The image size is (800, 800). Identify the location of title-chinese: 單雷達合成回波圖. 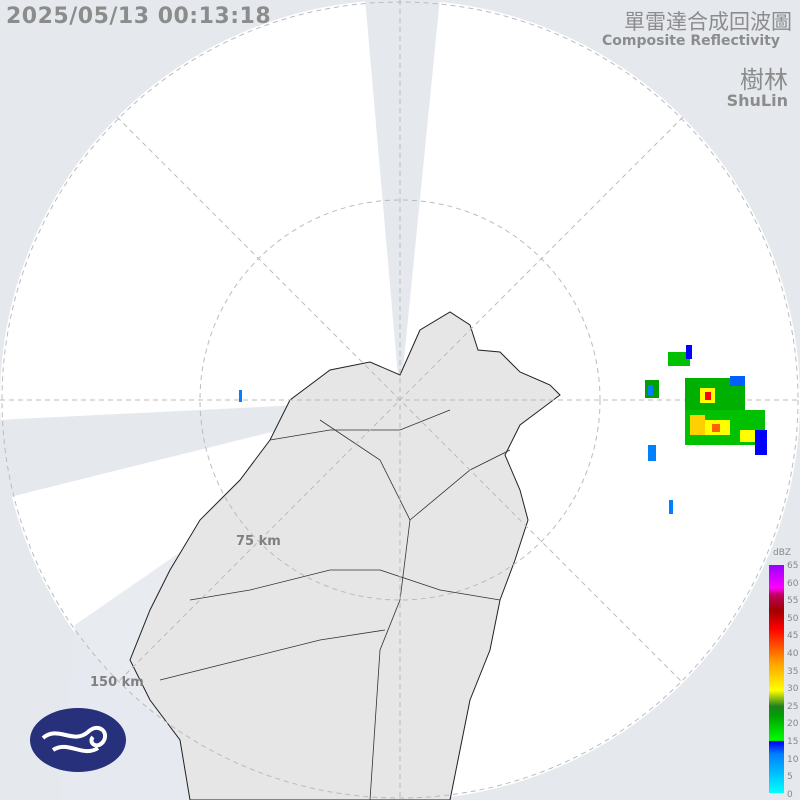
(708, 22).